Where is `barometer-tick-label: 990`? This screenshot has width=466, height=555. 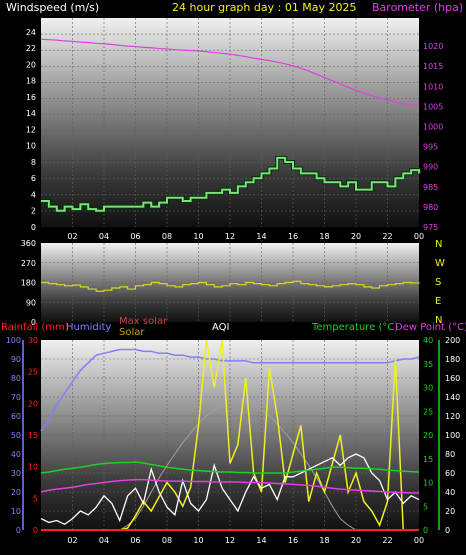 barometer-tick-label: 990 is located at coordinates (430, 167).